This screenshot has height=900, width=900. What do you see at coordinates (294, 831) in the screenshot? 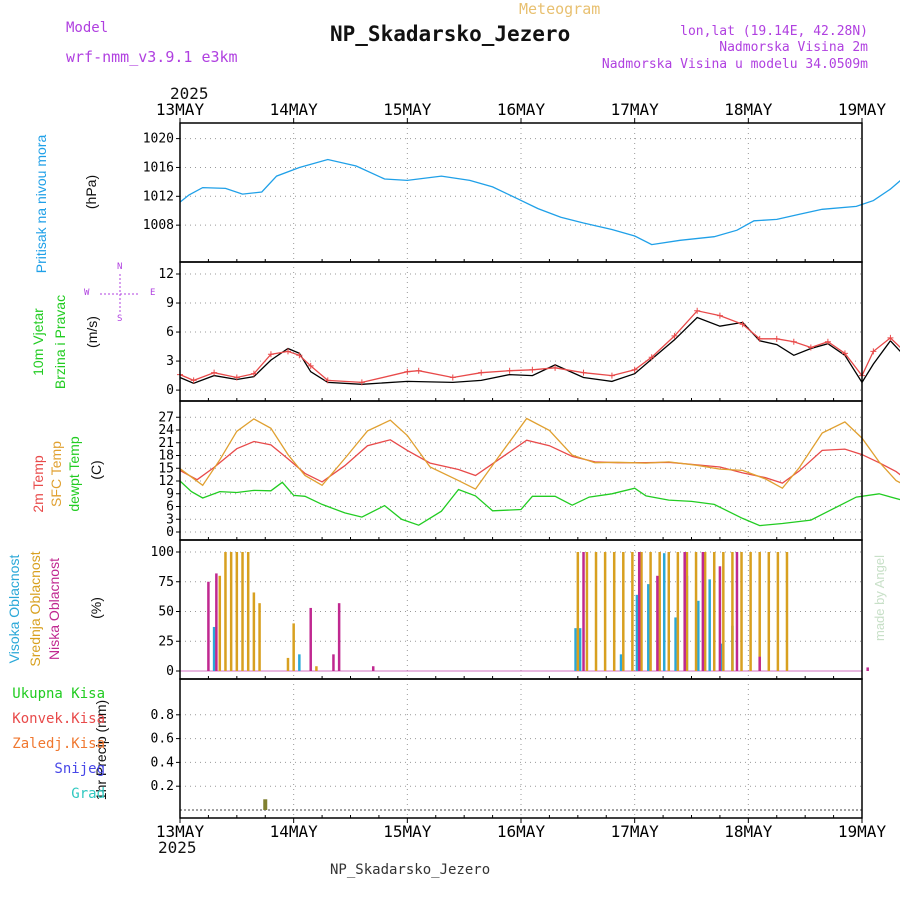
I see `x-tick-label-bottom: 14MAY` at bounding box center [294, 831].